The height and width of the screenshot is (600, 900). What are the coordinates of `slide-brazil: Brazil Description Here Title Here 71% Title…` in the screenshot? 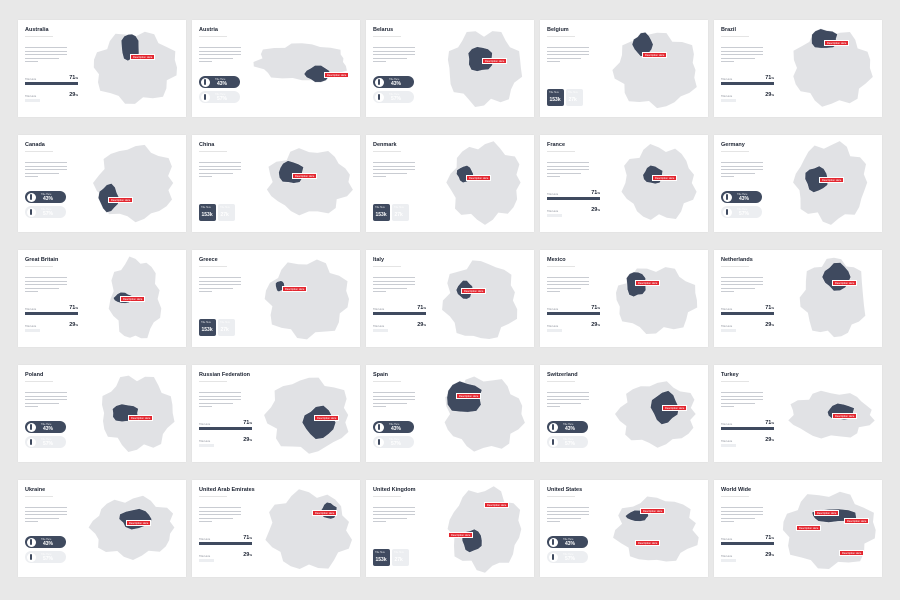 It's located at (798, 68).